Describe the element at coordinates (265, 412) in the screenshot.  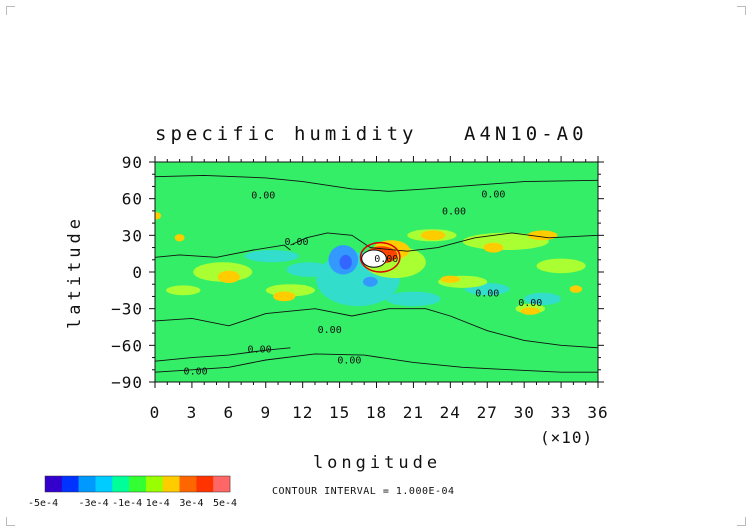
I see `x-tick-label: 9` at that location.